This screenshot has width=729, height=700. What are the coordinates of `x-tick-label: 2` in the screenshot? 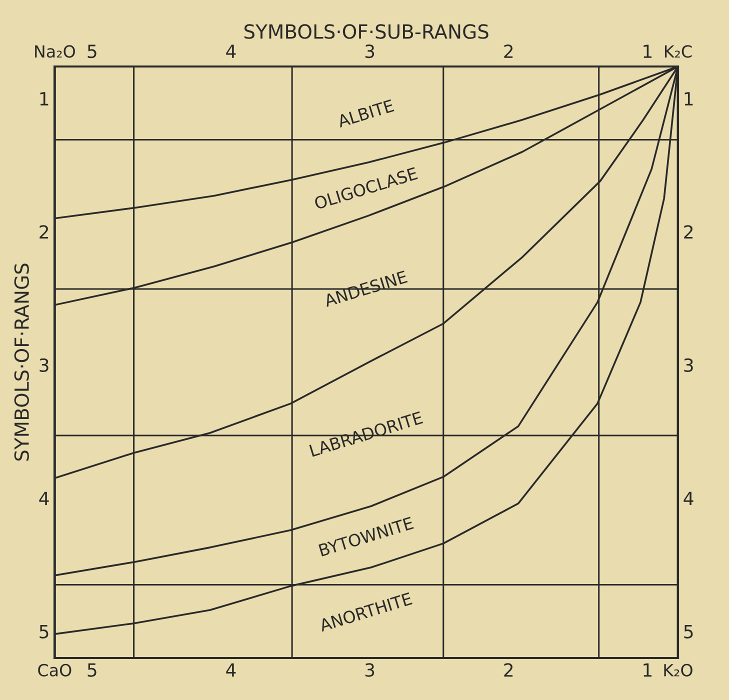 It's located at (508, 670).